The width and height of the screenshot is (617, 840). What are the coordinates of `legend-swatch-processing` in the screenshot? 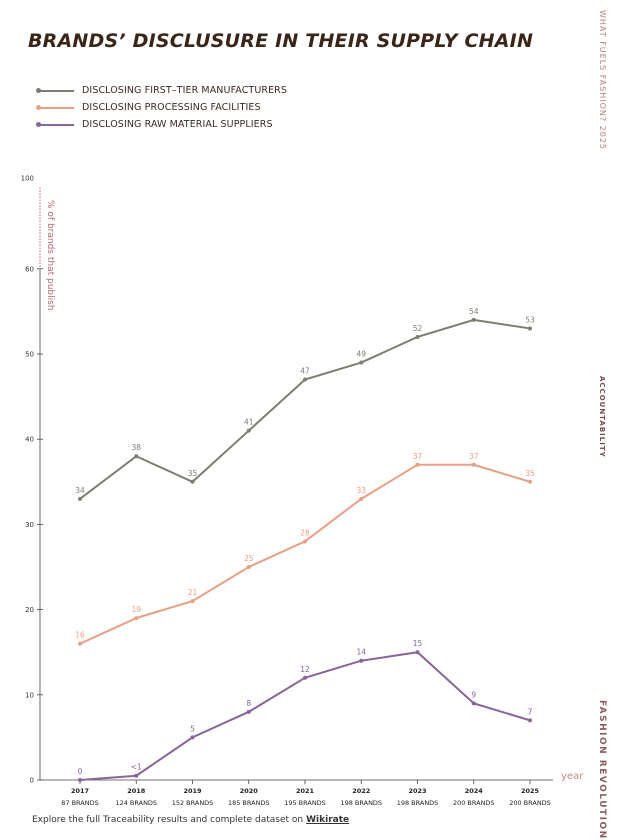 It's located at (55, 108).